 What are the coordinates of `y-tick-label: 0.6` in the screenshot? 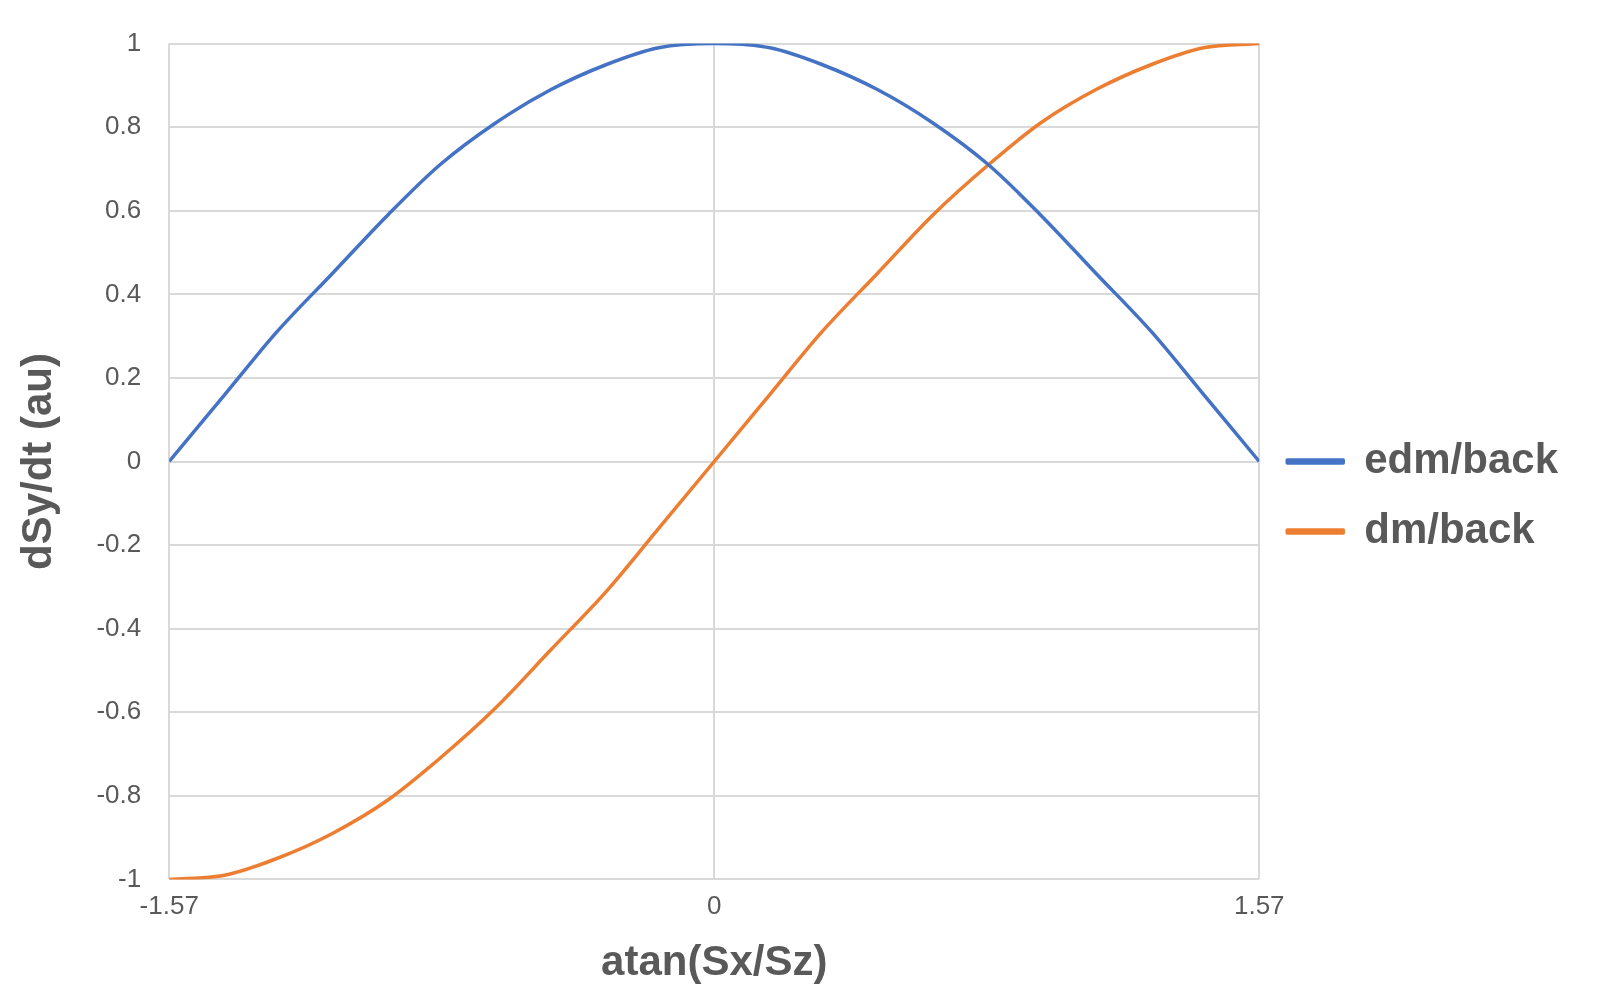 It's located at (123, 208).